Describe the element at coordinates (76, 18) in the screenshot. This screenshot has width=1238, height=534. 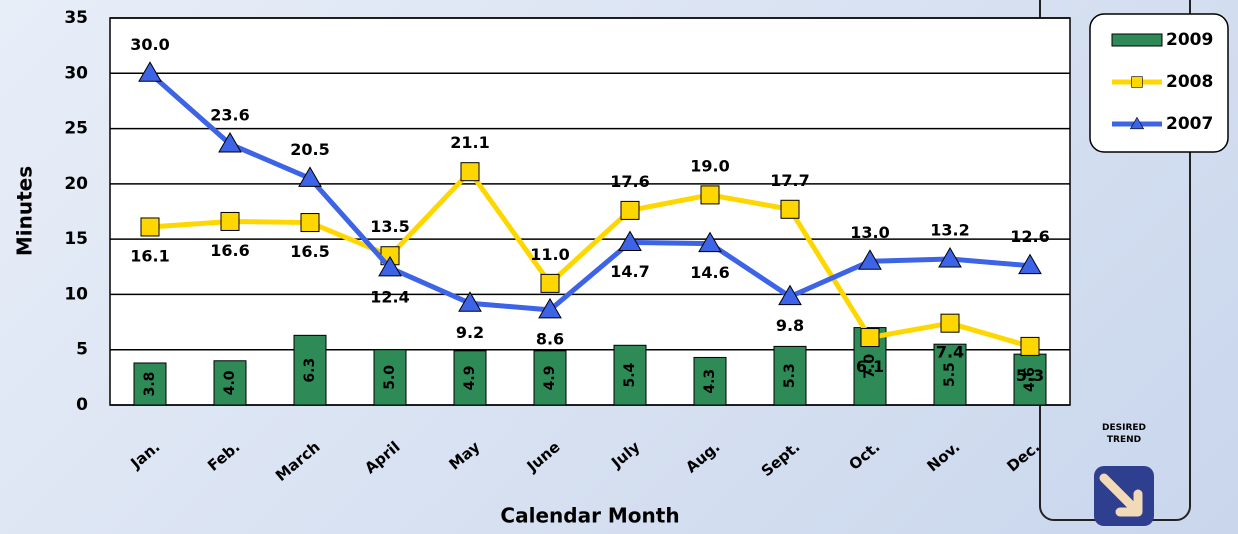
I see `y-tick-label: 35` at that location.